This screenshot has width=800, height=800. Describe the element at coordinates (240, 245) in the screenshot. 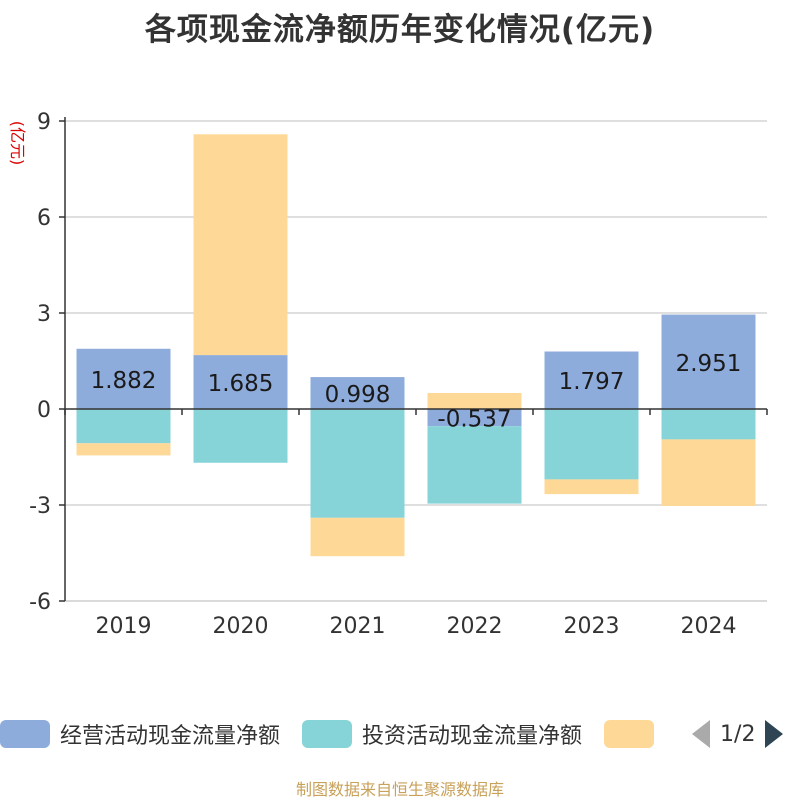

I see `bar-s2-2020` at that location.